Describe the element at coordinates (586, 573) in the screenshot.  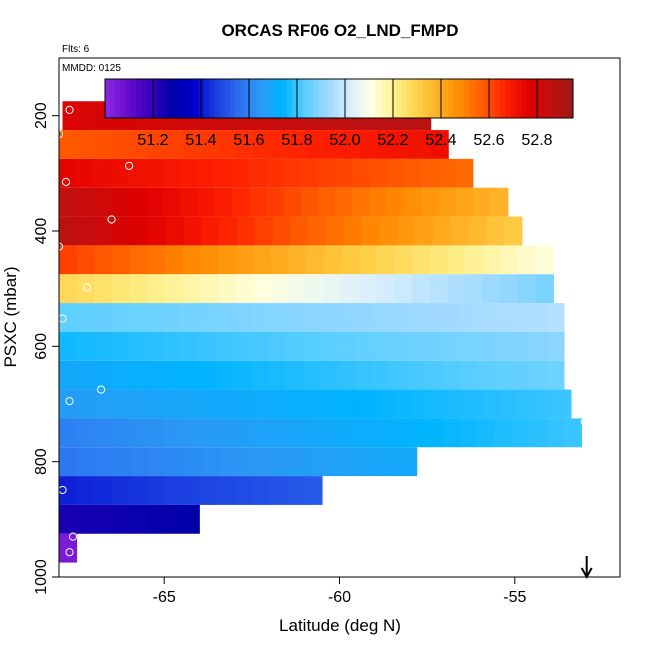
I see `arrow-head` at that location.